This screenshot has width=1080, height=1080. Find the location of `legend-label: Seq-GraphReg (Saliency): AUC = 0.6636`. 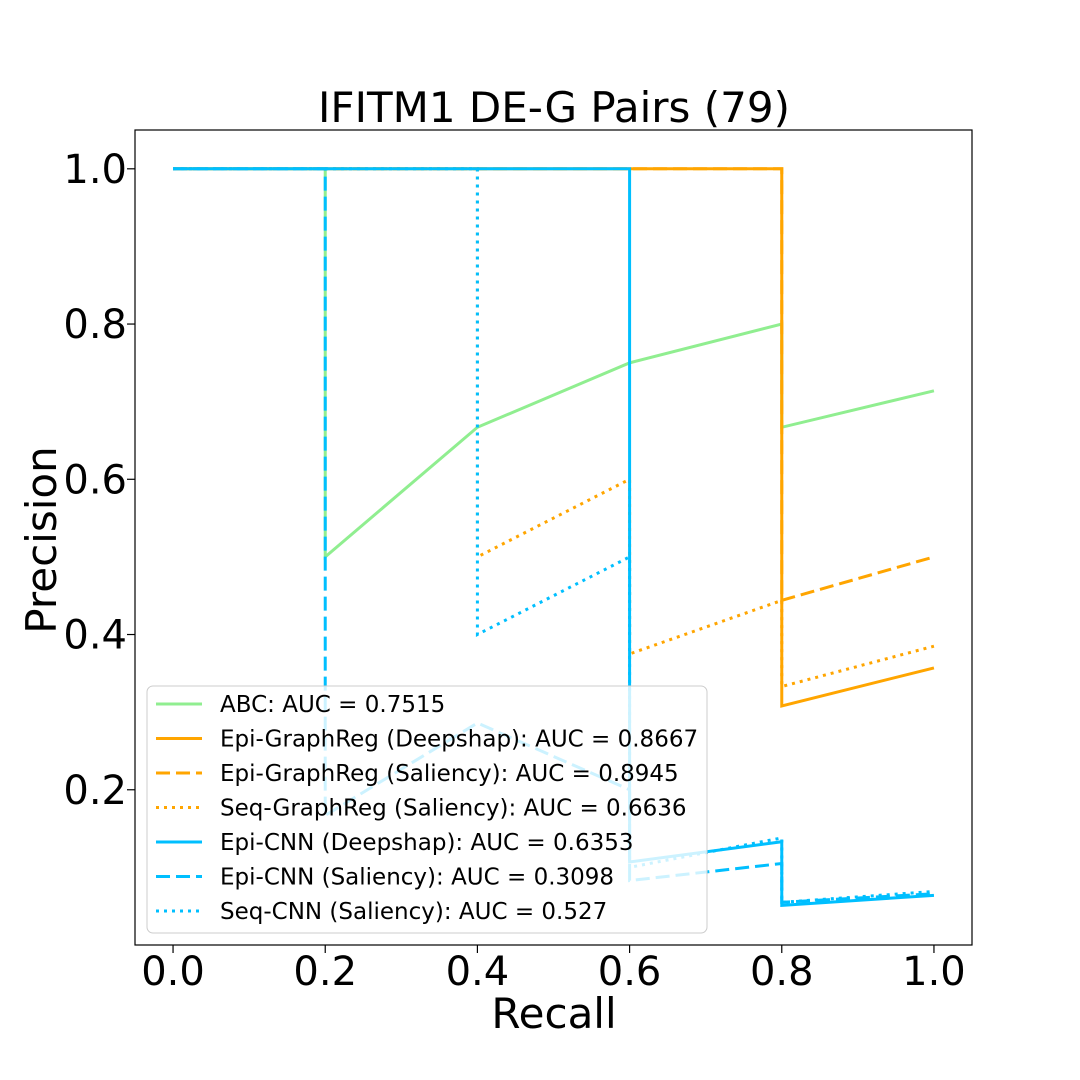

legend-label: Seq-GraphReg (Saliency): AUC = 0.6636 is located at coordinates (453, 809).